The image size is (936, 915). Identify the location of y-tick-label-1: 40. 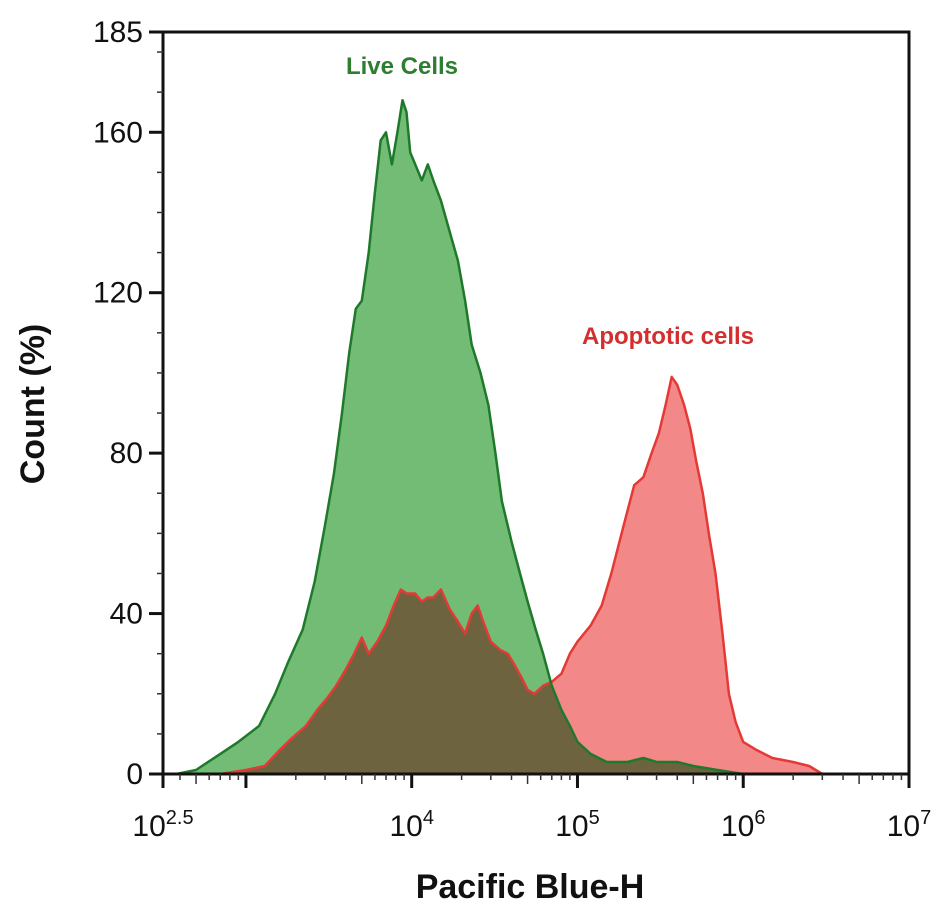
(126, 614).